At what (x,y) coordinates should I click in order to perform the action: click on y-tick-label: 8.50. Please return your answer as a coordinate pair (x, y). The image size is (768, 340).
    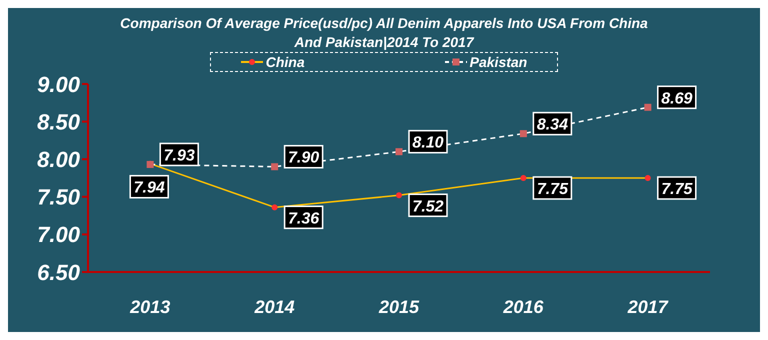
    Looking at the image, I should click on (59, 121).